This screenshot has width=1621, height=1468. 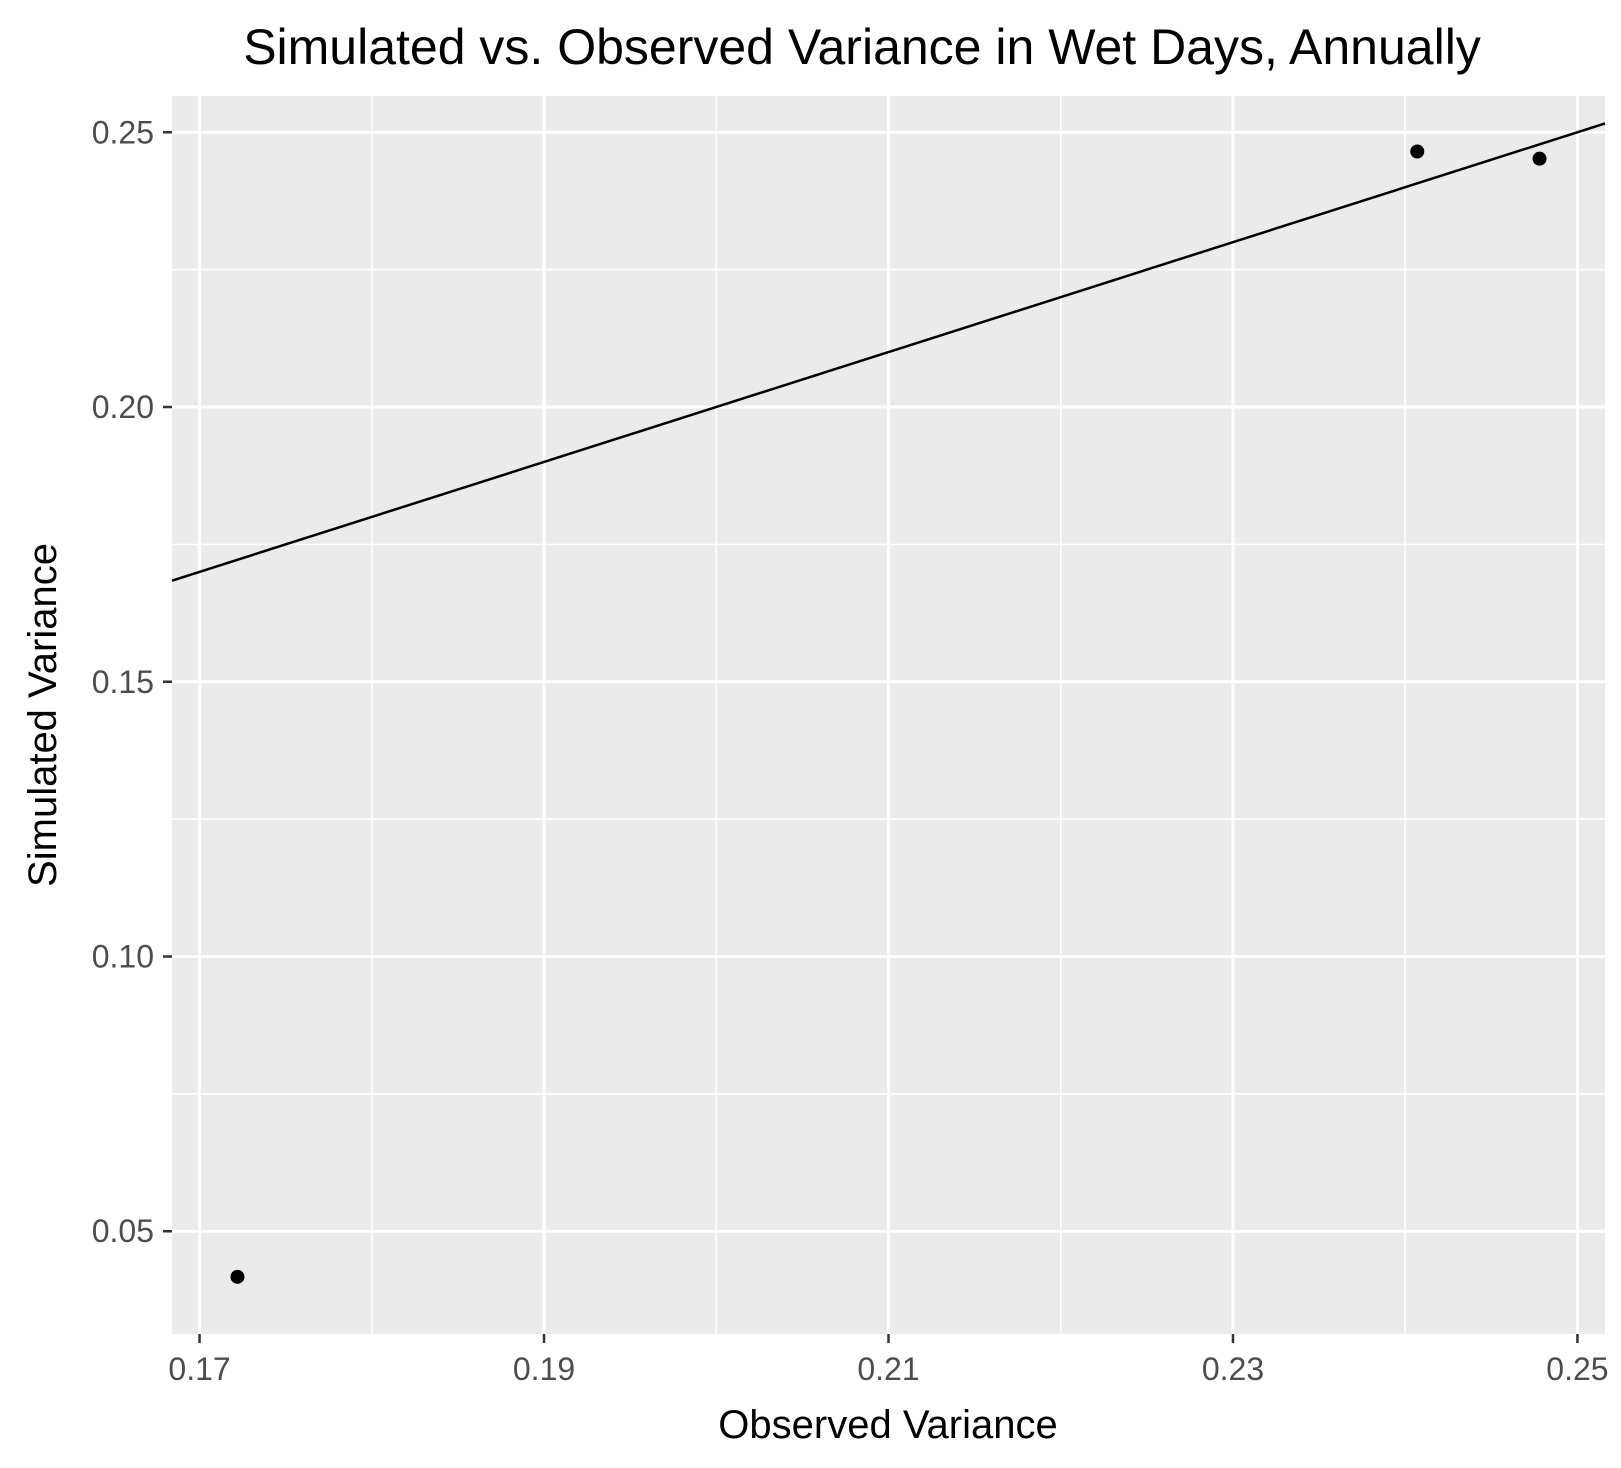 What do you see at coordinates (123, 407) in the screenshot?
I see `y-tick-label: 0.20` at bounding box center [123, 407].